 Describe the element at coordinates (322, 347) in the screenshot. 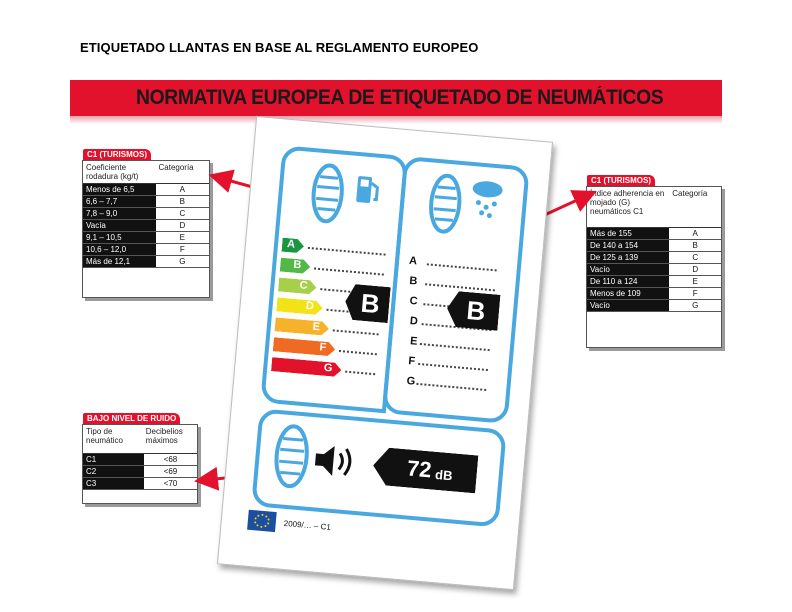

I see `fuel-band-letter: F` at that location.